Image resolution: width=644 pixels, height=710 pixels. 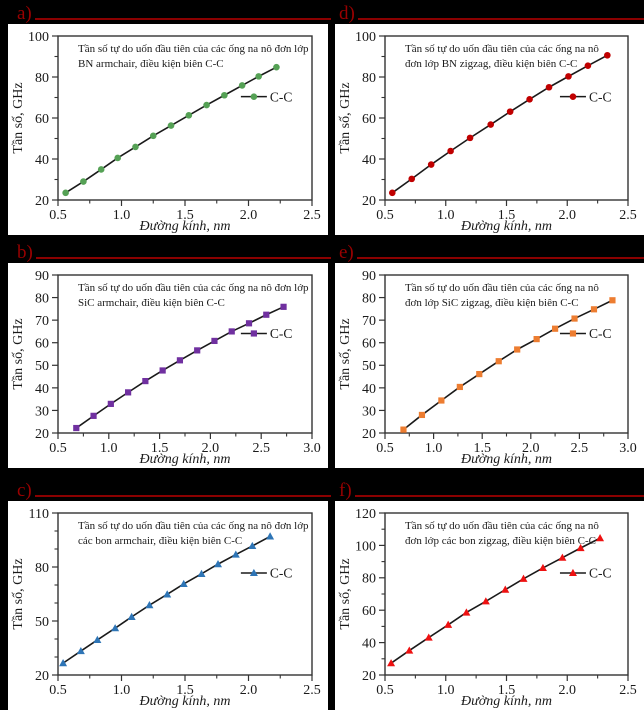 What do you see at coordinates (369, 276) in the screenshot?
I see `y-tick-label: 90` at bounding box center [369, 276].